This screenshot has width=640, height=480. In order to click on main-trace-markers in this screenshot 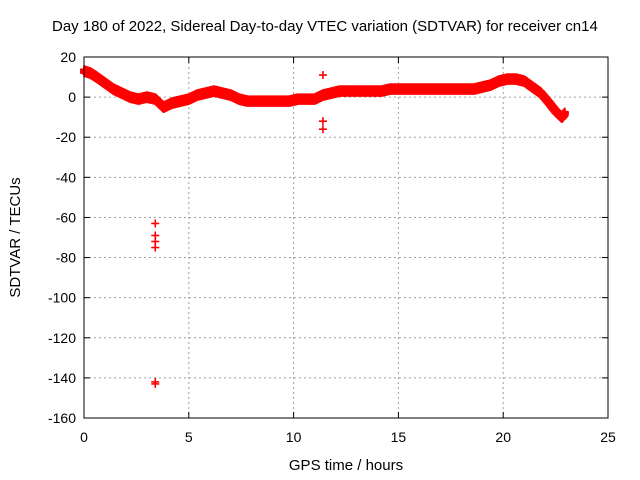, I will do `click(324, 94)`.